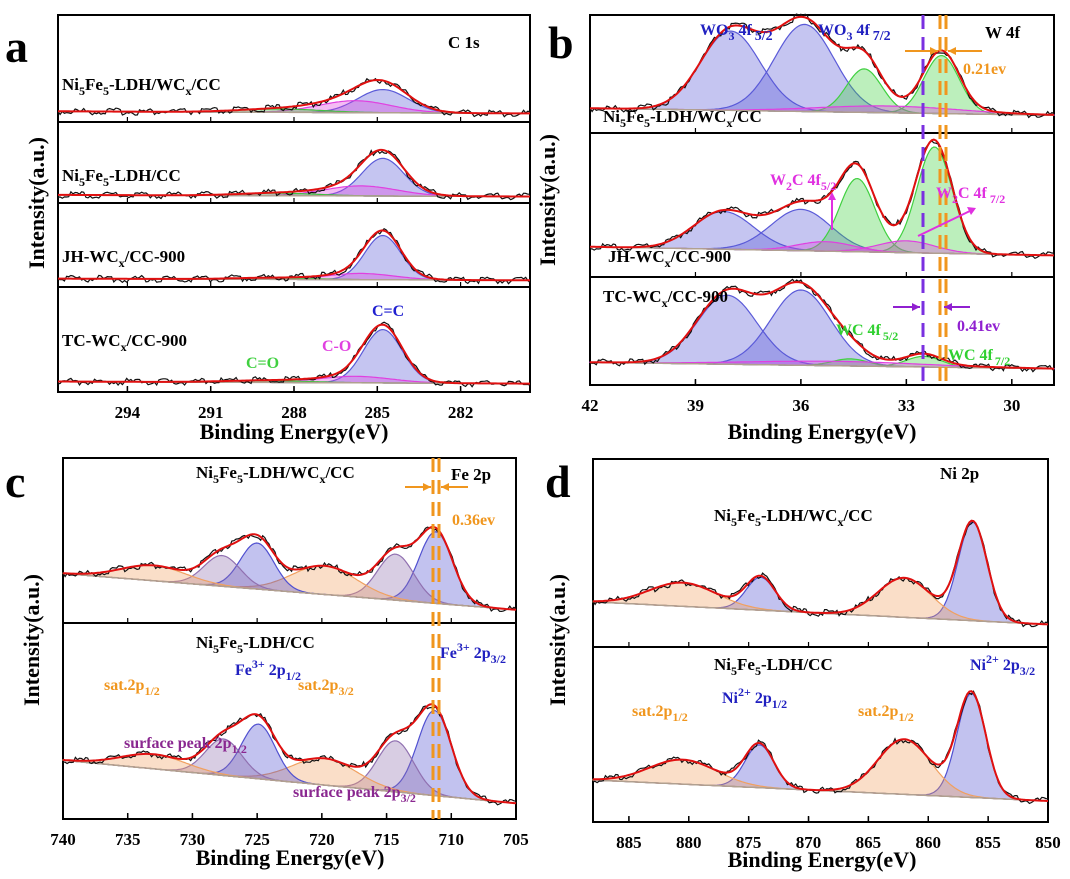  I want to click on panel-c-core-label: Fe 2p, so click(471, 474).